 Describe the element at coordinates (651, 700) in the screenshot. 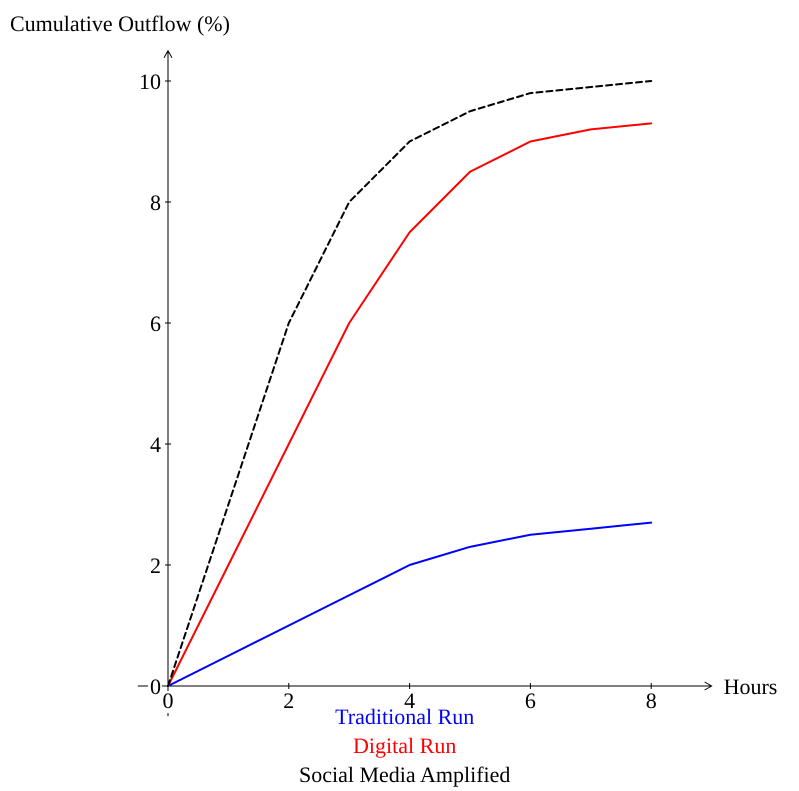

I see `x-tick-label: 8` at that location.